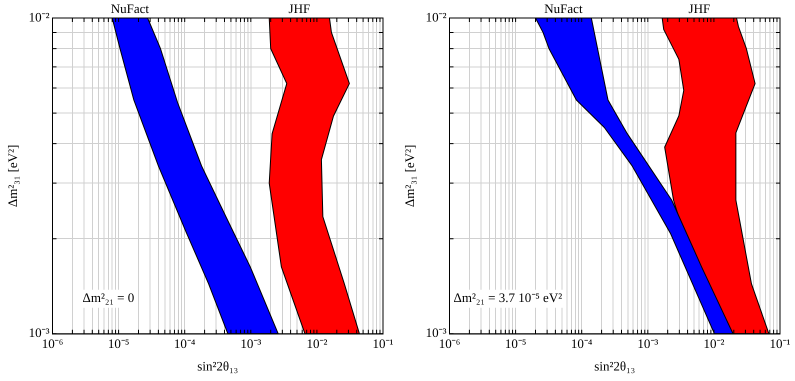 This screenshot has height=381, width=795. Describe the element at coordinates (108, 298) in the screenshot. I see `annotation: Δm²₂₁ = 0` at that location.